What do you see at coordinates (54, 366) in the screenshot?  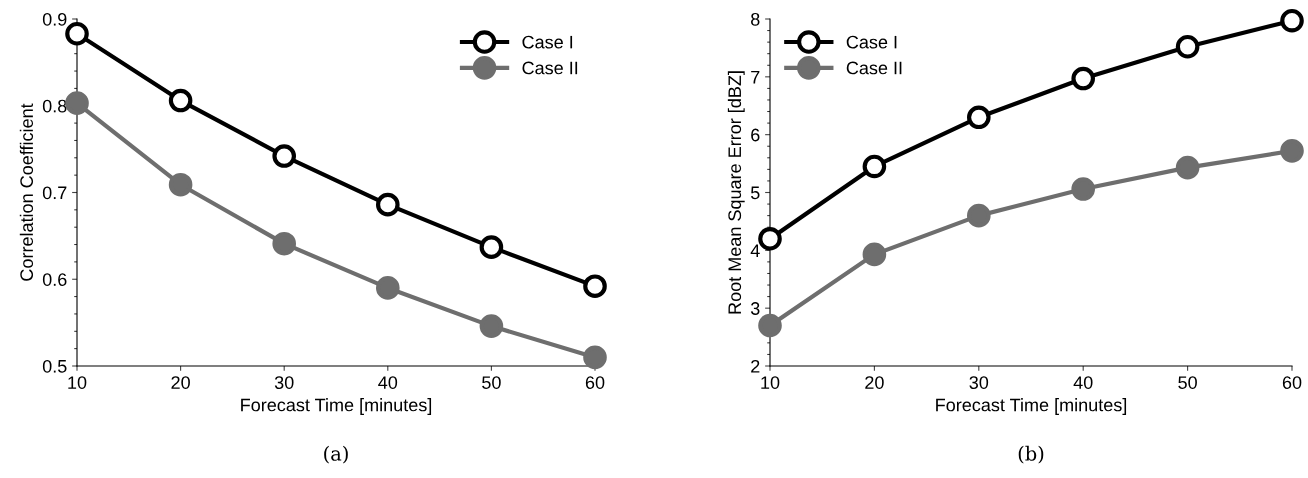 I see `y-tick-label: 0.5` at bounding box center [54, 366].